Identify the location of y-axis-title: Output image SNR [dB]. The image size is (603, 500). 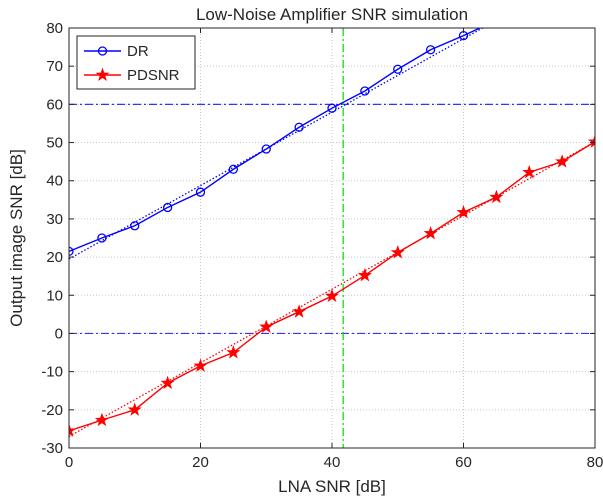
(16, 238).